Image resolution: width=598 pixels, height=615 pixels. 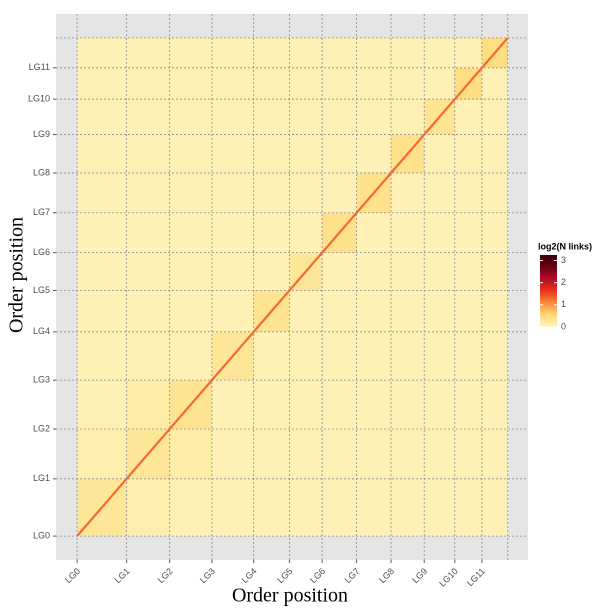 What do you see at coordinates (41, 212) in the screenshot?
I see `y-tick-label: LG7` at bounding box center [41, 212].